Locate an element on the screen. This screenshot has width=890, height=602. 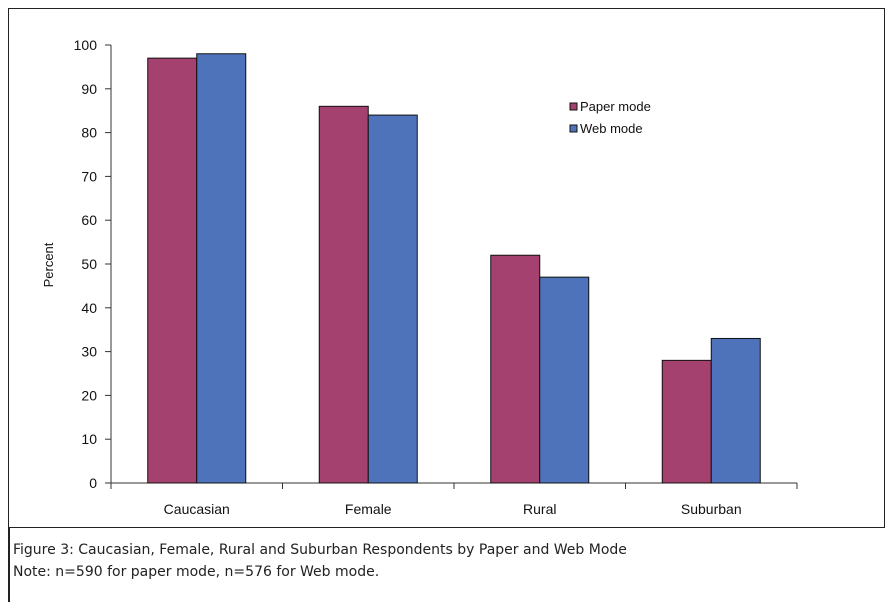
y-tick-label: 20 is located at coordinates (89, 395).